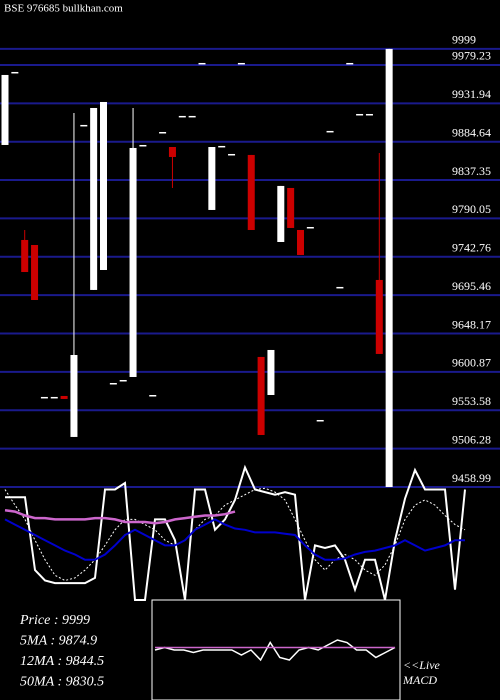 This screenshot has height=700, width=500. Describe the element at coordinates (471, 324) in the screenshot. I see `y-tick-label: 9648.17` at that location.